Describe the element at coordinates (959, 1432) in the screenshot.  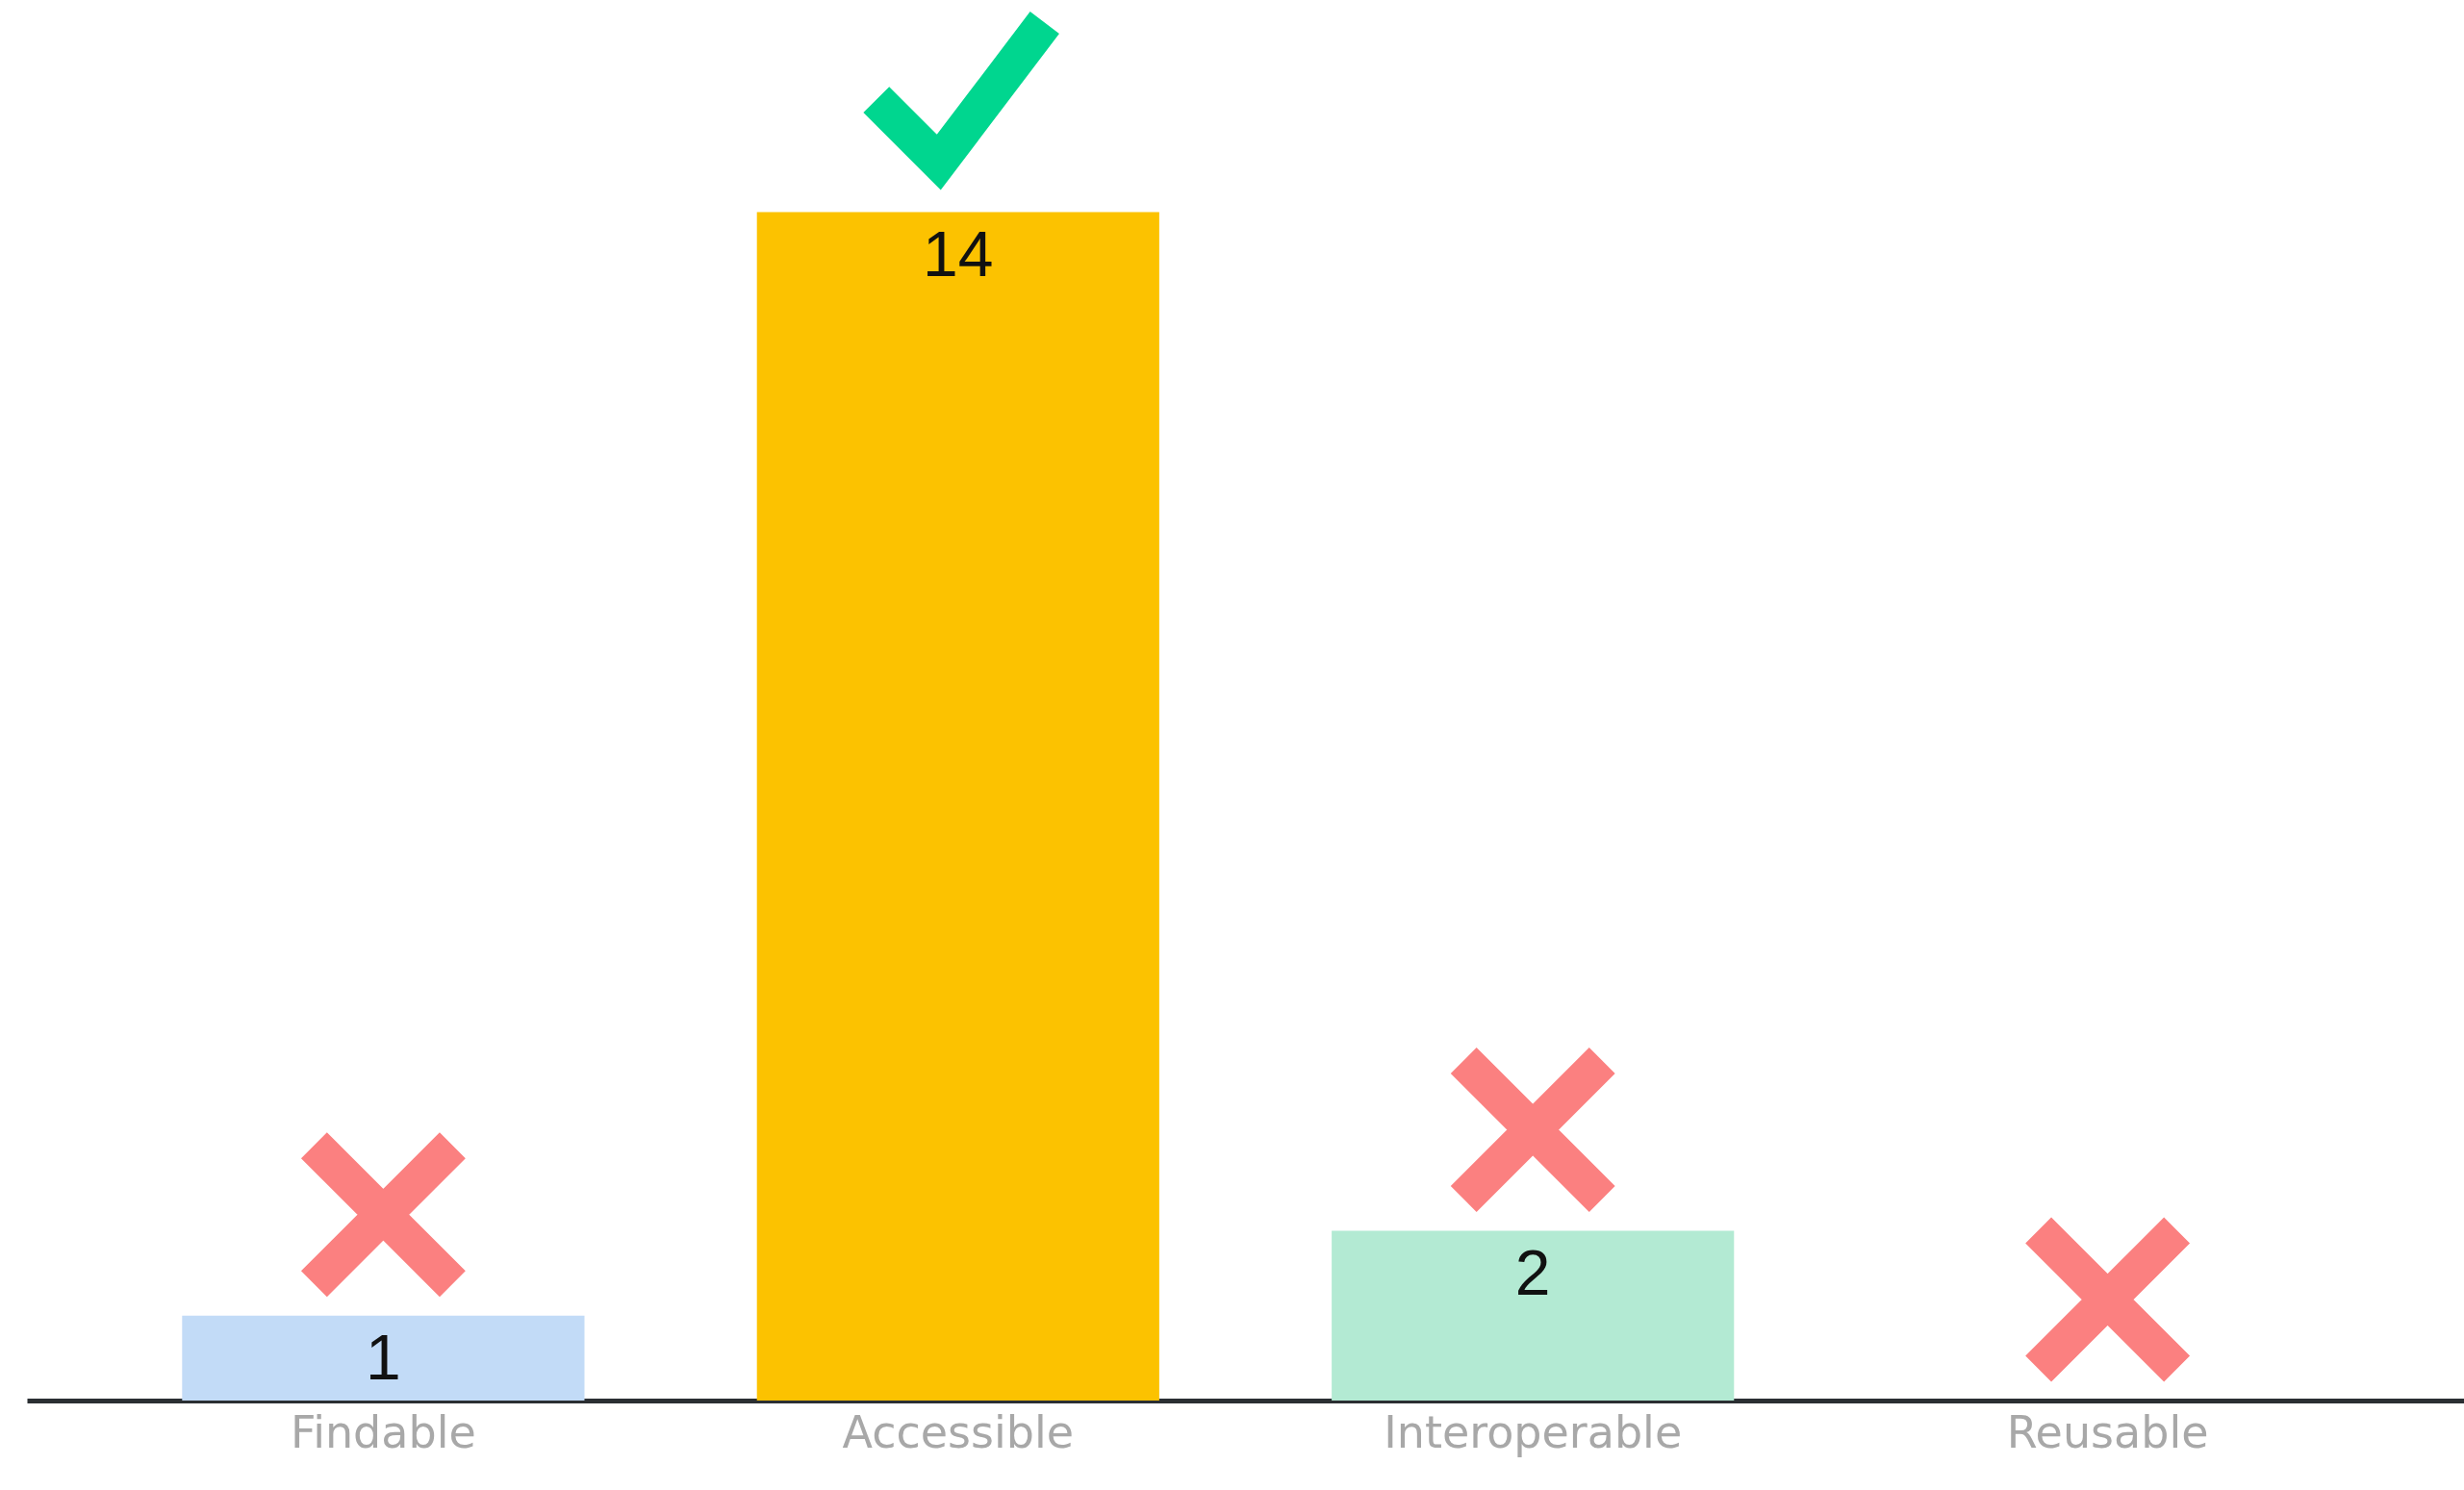
I see `x-tick-label: Accessible` at that location.